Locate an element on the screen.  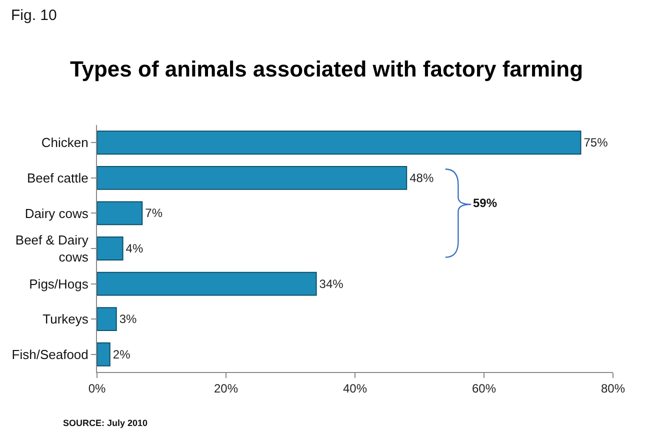
x-tick-label: 40% is located at coordinates (355, 388).